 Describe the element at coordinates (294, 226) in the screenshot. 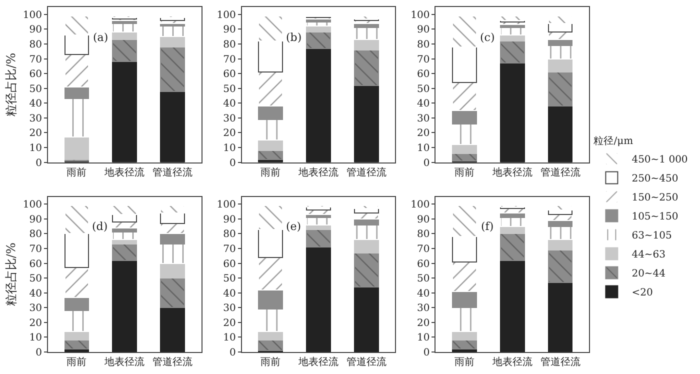

I see `annotation: (e)` at that location.